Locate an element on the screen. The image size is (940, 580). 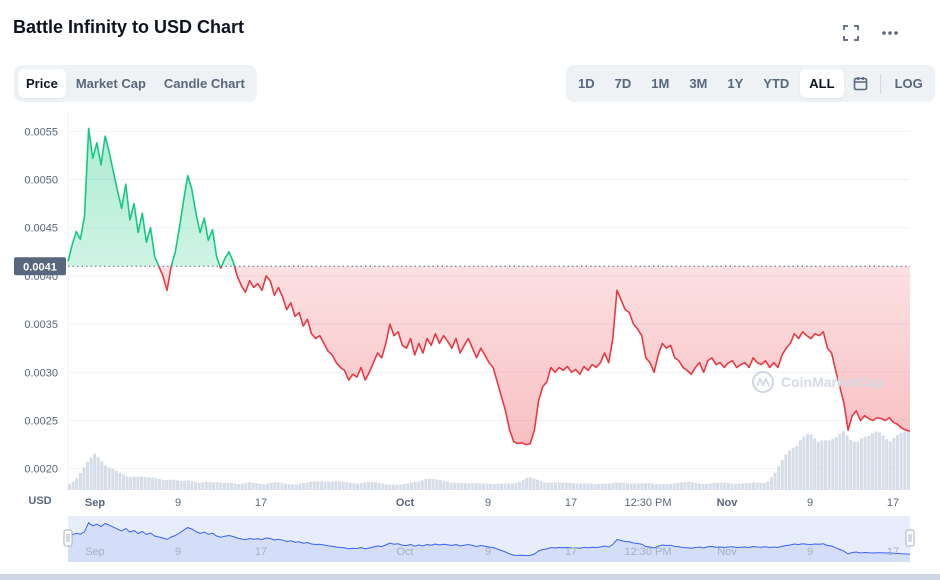
tab-market-cap: Market Cap is located at coordinates (110, 83).